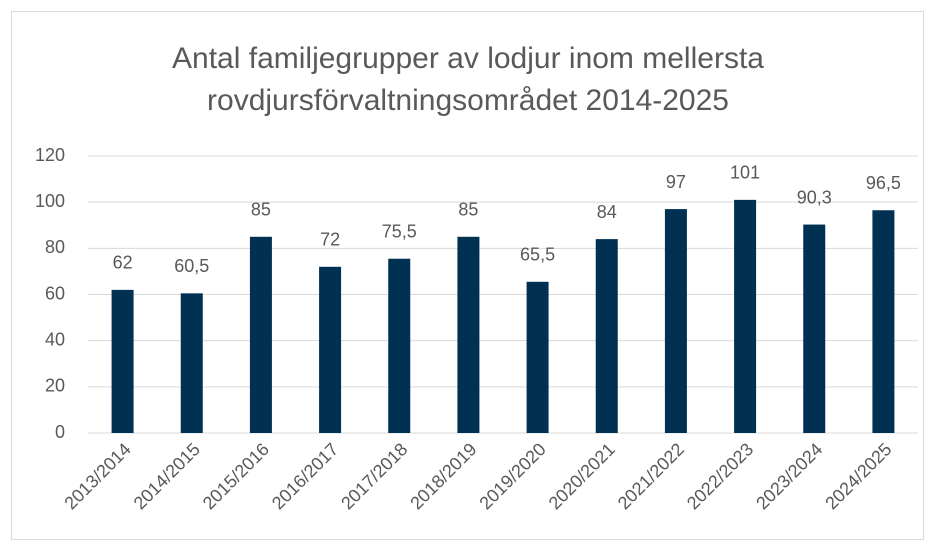  What do you see at coordinates (443, 476) in the screenshot?
I see `x-tick-label: 2018/2019` at bounding box center [443, 476].